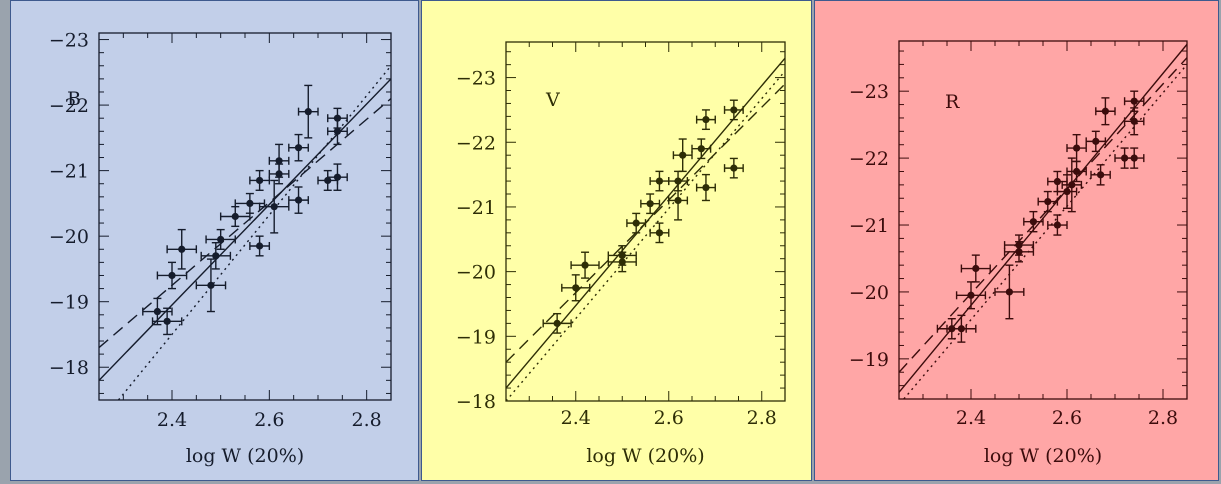  Describe the element at coordinates (869, 226) in the screenshot. I see `y-tick-label: −21` at that location.